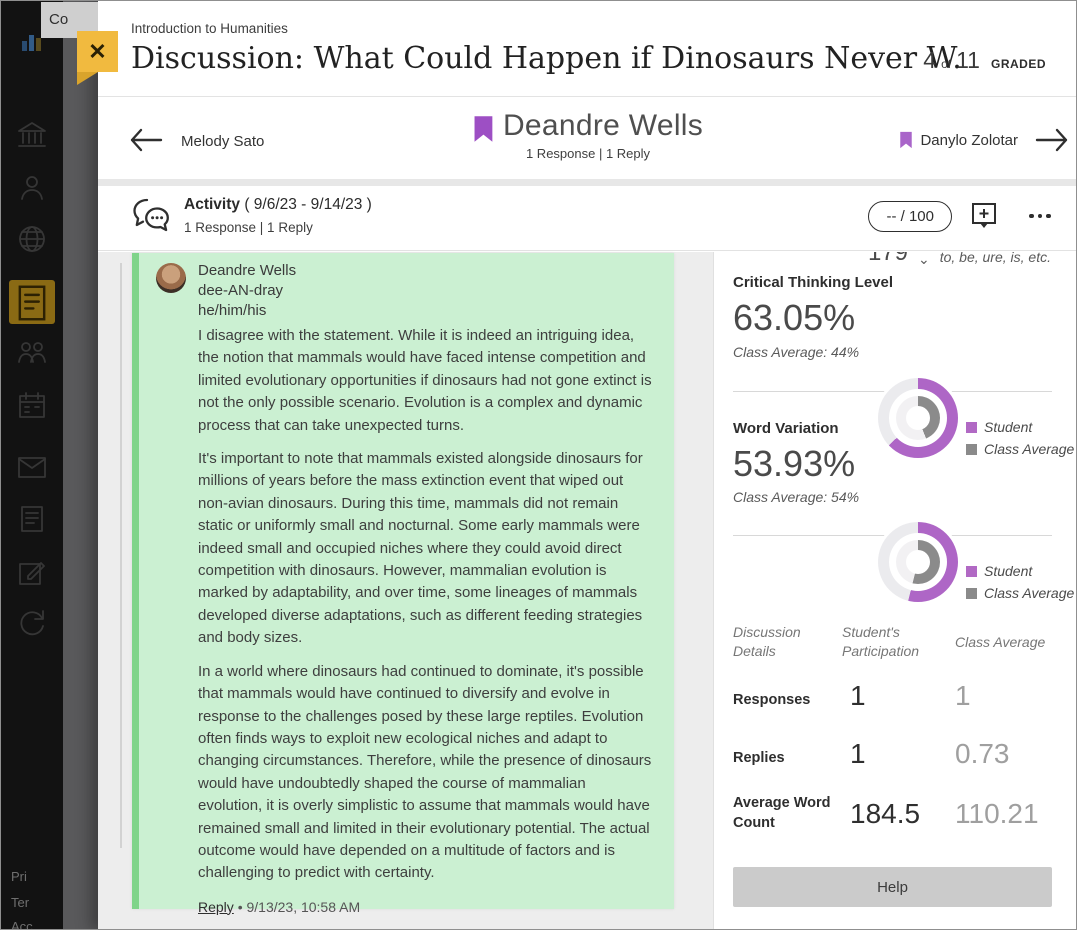 The height and width of the screenshot is (930, 1077). What do you see at coordinates (963, 695) in the screenshot?
I see `table-cell-class: 1` at bounding box center [963, 695].